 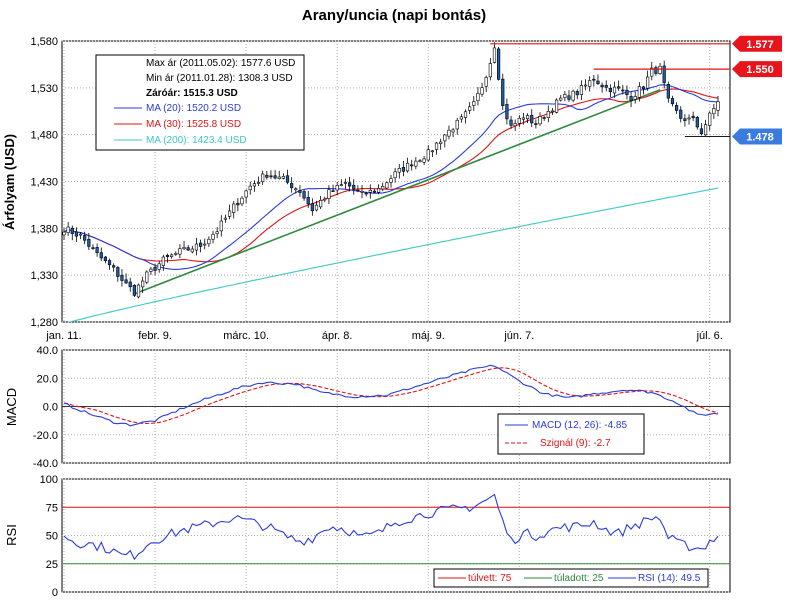 What do you see at coordinates (44, 136) in the screenshot?
I see `price-tick-label: 1,480` at bounding box center [44, 136].